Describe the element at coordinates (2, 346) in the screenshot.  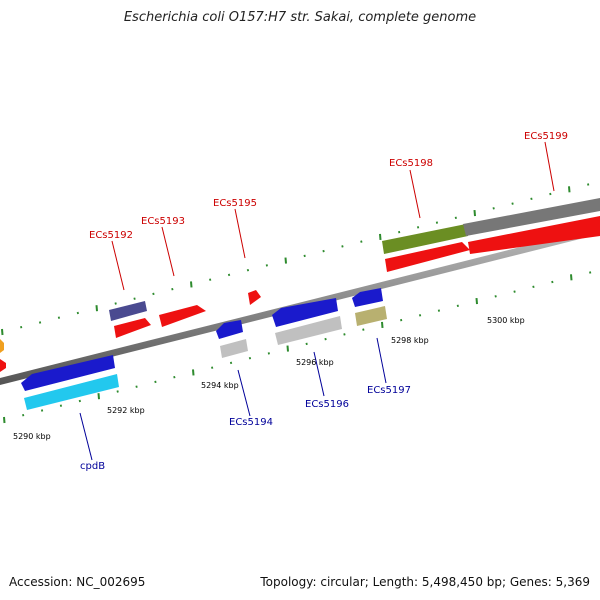
I see `orange-gene-left` at that location.